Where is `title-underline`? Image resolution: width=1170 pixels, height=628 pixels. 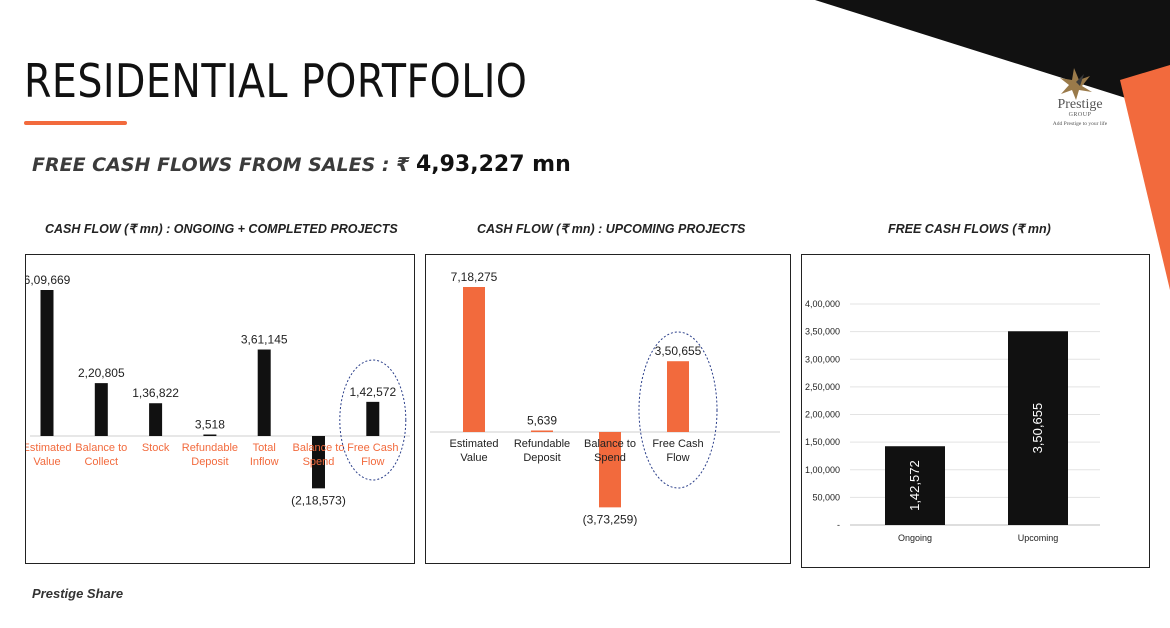 title-underline is located at coordinates (75, 123).